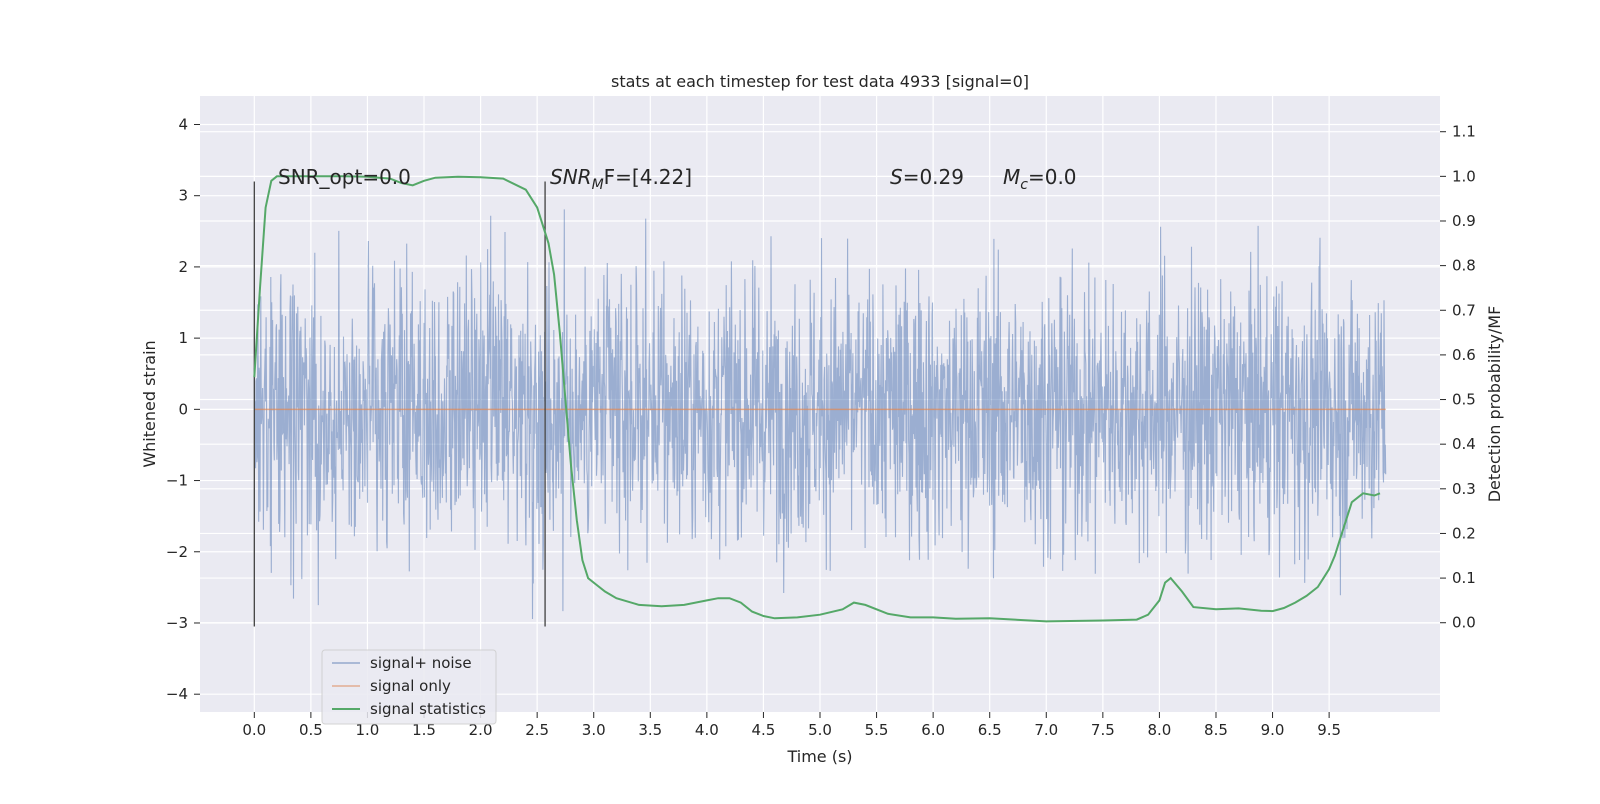 Image resolution: width=1600 pixels, height=804 pixels. What do you see at coordinates (1464, 221) in the screenshot?
I see `y-right-tick-label: 0.9` at bounding box center [1464, 221].